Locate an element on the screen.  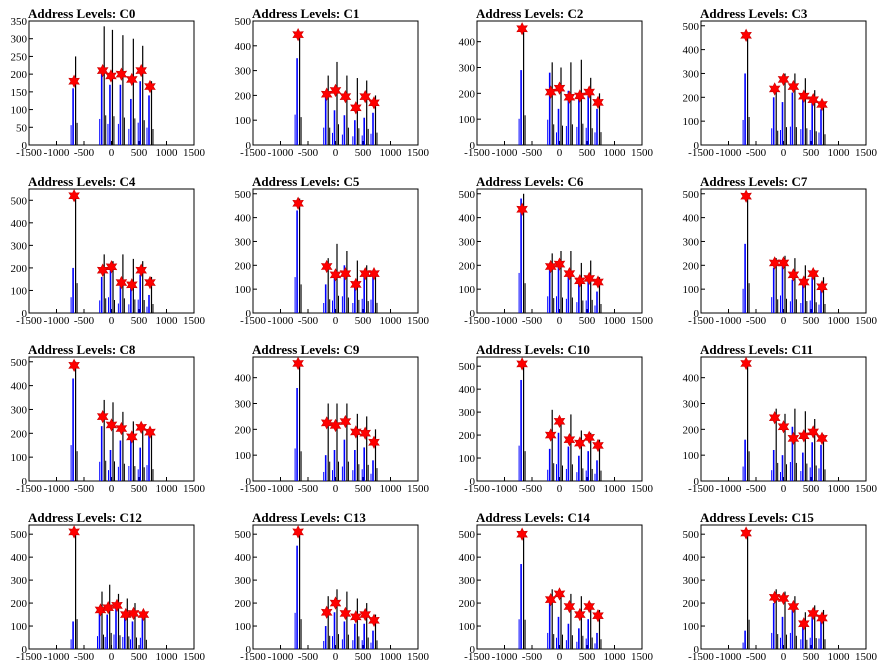
panel-title: Address Levels: C4 is located at coordinates (82, 181).